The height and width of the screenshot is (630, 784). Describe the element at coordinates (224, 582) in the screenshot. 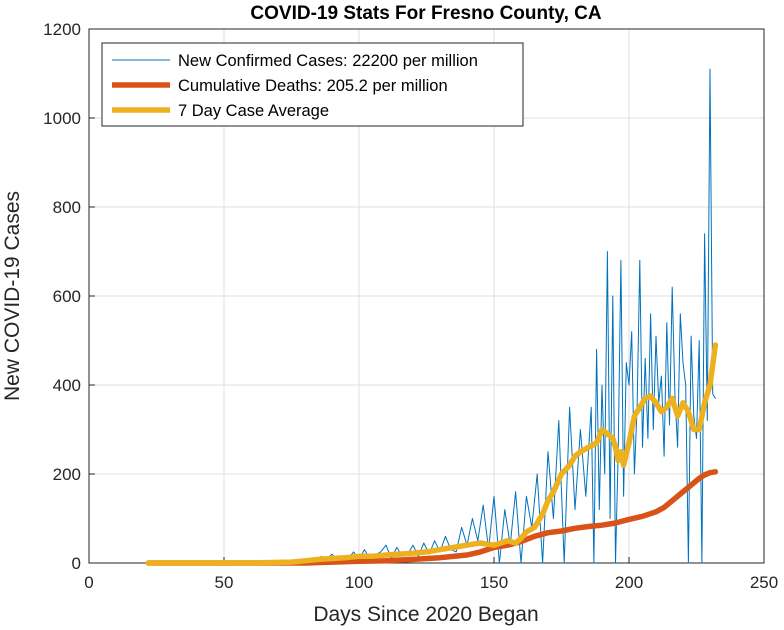

I see `x-tick-label: 50` at that location.